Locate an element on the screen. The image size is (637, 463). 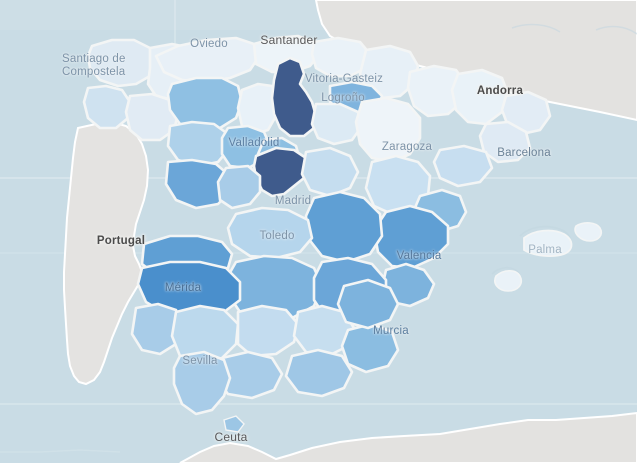
province-pais-vasco is located at coordinates (341, 57).